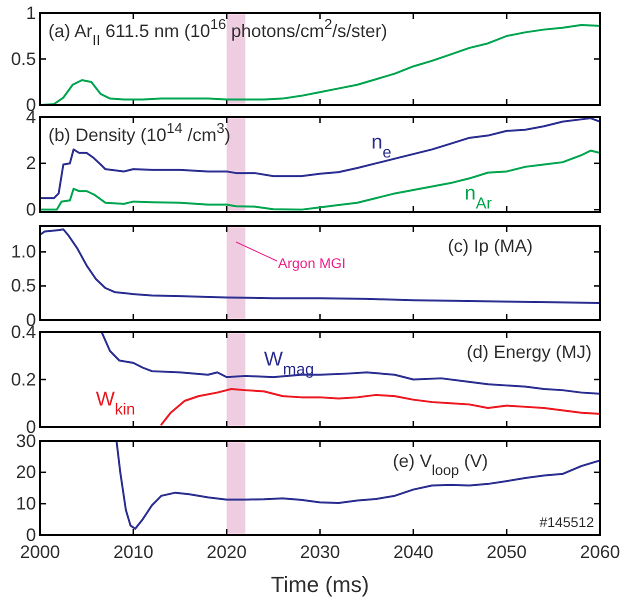  I want to click on y-tick-label: 1.0, so click(23, 252).